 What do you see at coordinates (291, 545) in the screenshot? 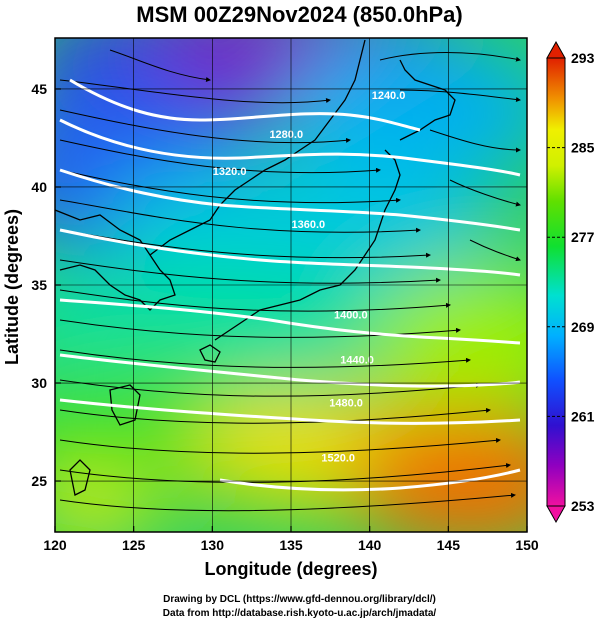
I see `x-tick-label: 135` at bounding box center [291, 545].